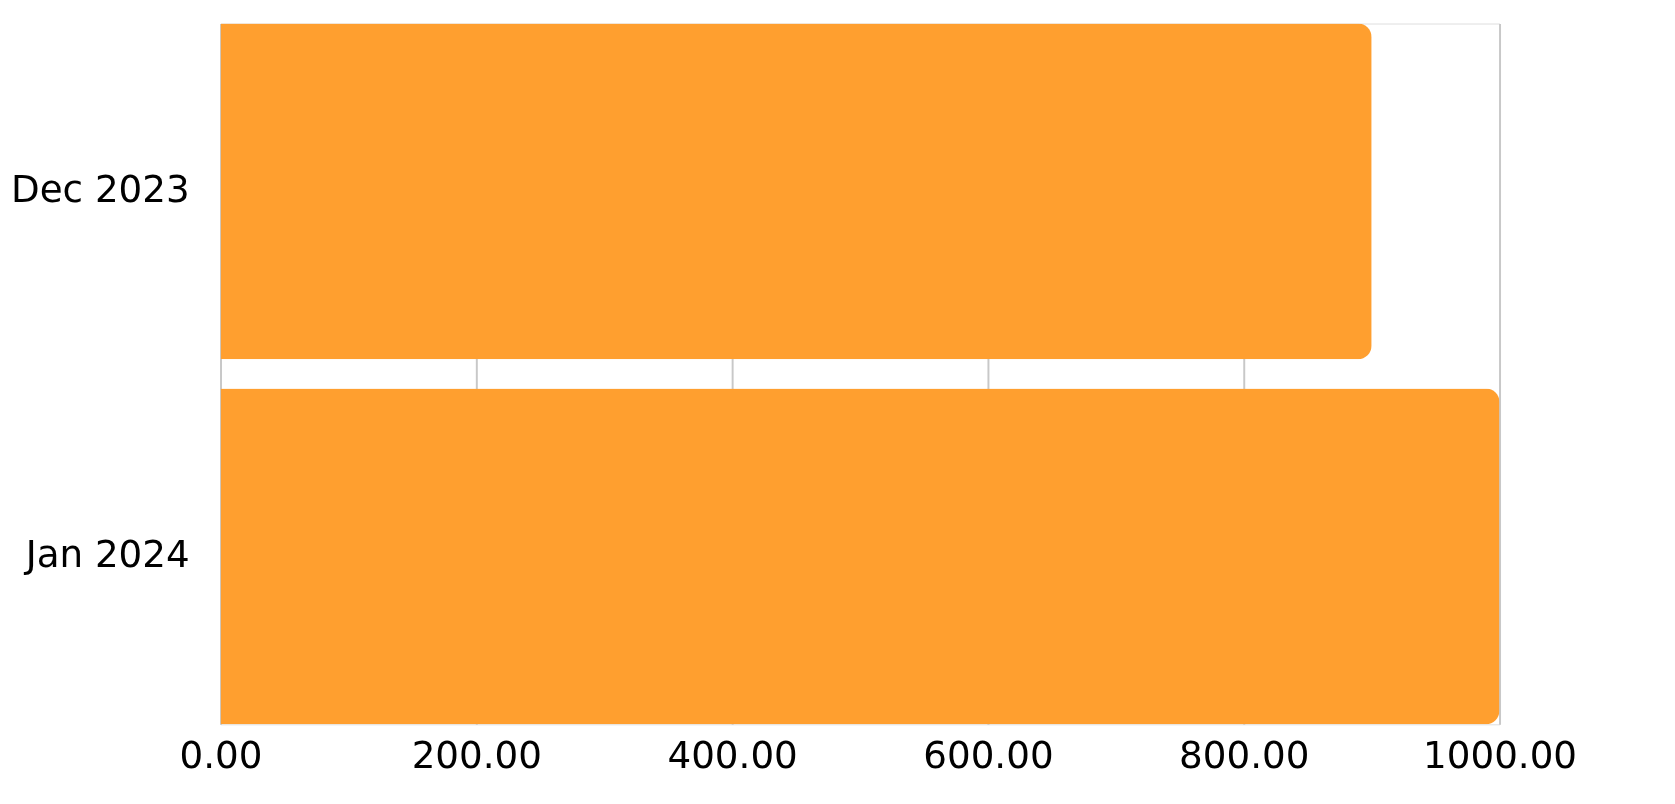 This screenshot has width=1675, height=804. What do you see at coordinates (1244, 754) in the screenshot?
I see `x-tick-label: 800.00` at bounding box center [1244, 754].